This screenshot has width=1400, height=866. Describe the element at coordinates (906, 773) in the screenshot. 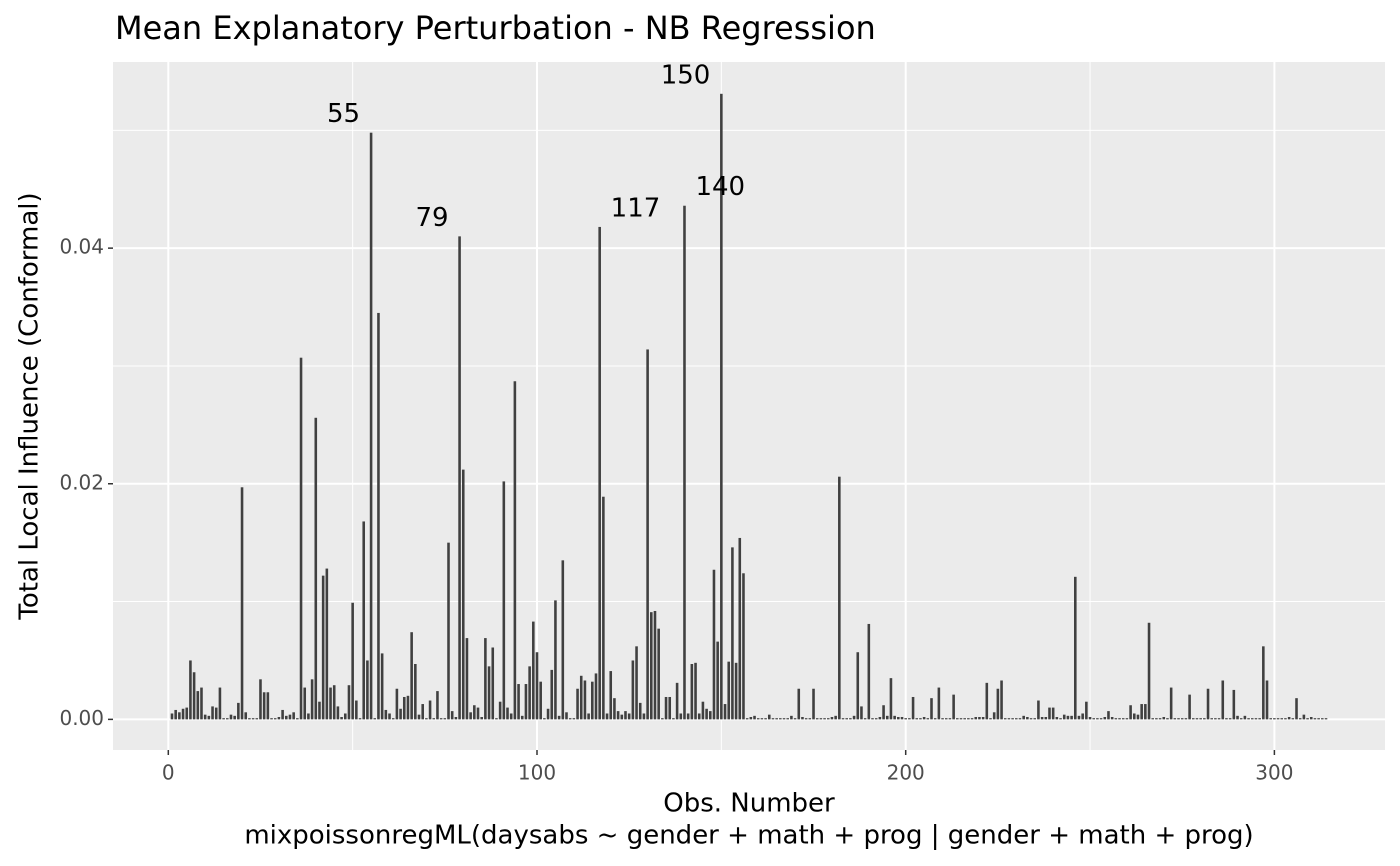

I see `x-tick-label: 200` at that location.